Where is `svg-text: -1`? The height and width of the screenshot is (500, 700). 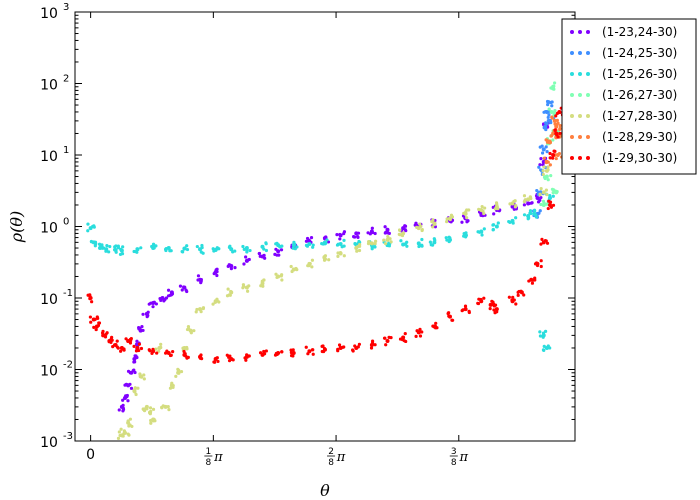 svg-text: -1 is located at coordinates (68, 293).